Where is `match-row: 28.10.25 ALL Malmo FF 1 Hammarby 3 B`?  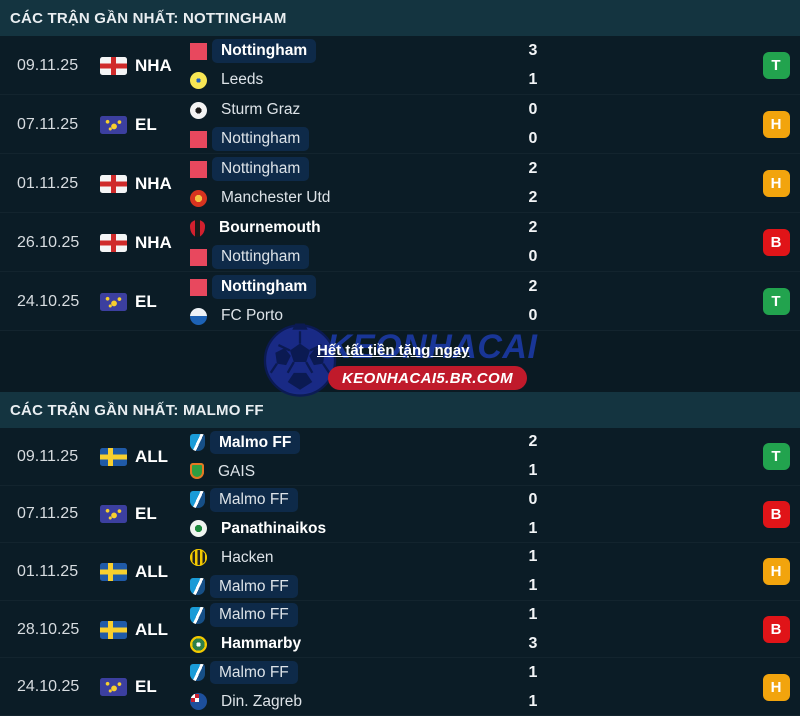
match-row: 28.10.25 ALL Malmo FF 1 Hammarby 3 B is located at coordinates (400, 629).